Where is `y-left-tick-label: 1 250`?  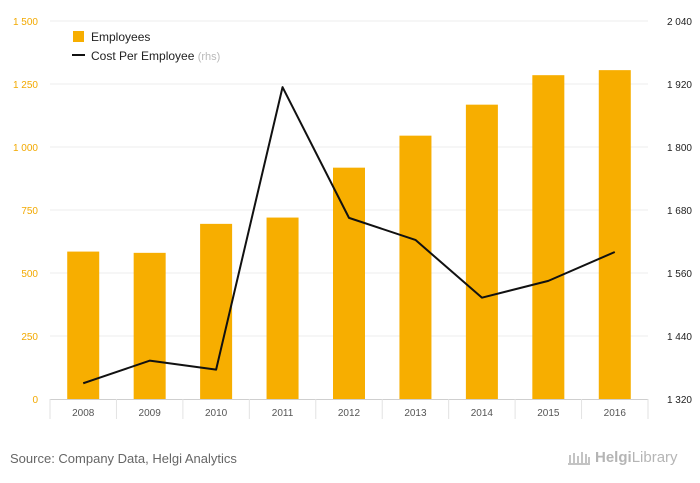 y-left-tick-label: 1 250 is located at coordinates (25, 85).